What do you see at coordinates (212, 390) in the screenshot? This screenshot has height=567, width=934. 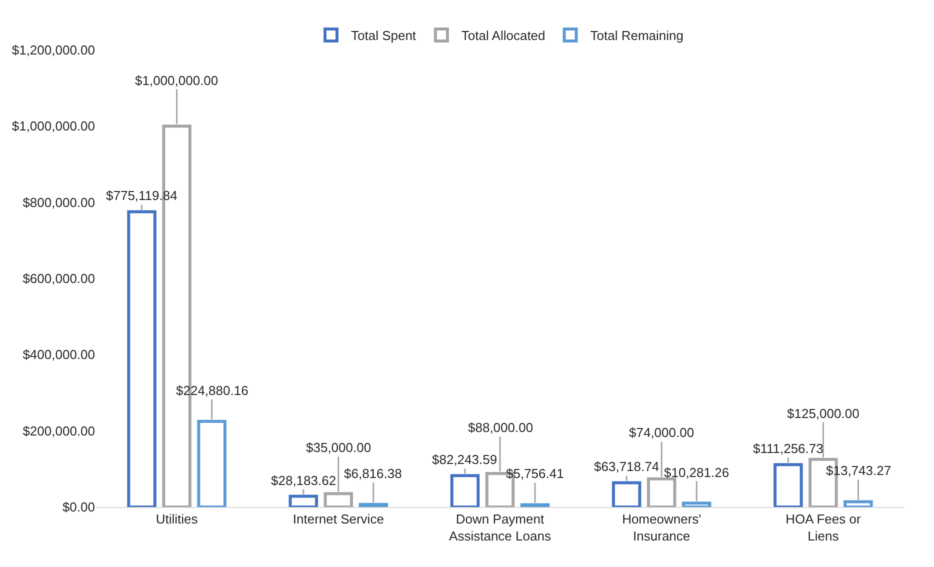 I see `data-label: $224,880.16` at bounding box center [212, 390].